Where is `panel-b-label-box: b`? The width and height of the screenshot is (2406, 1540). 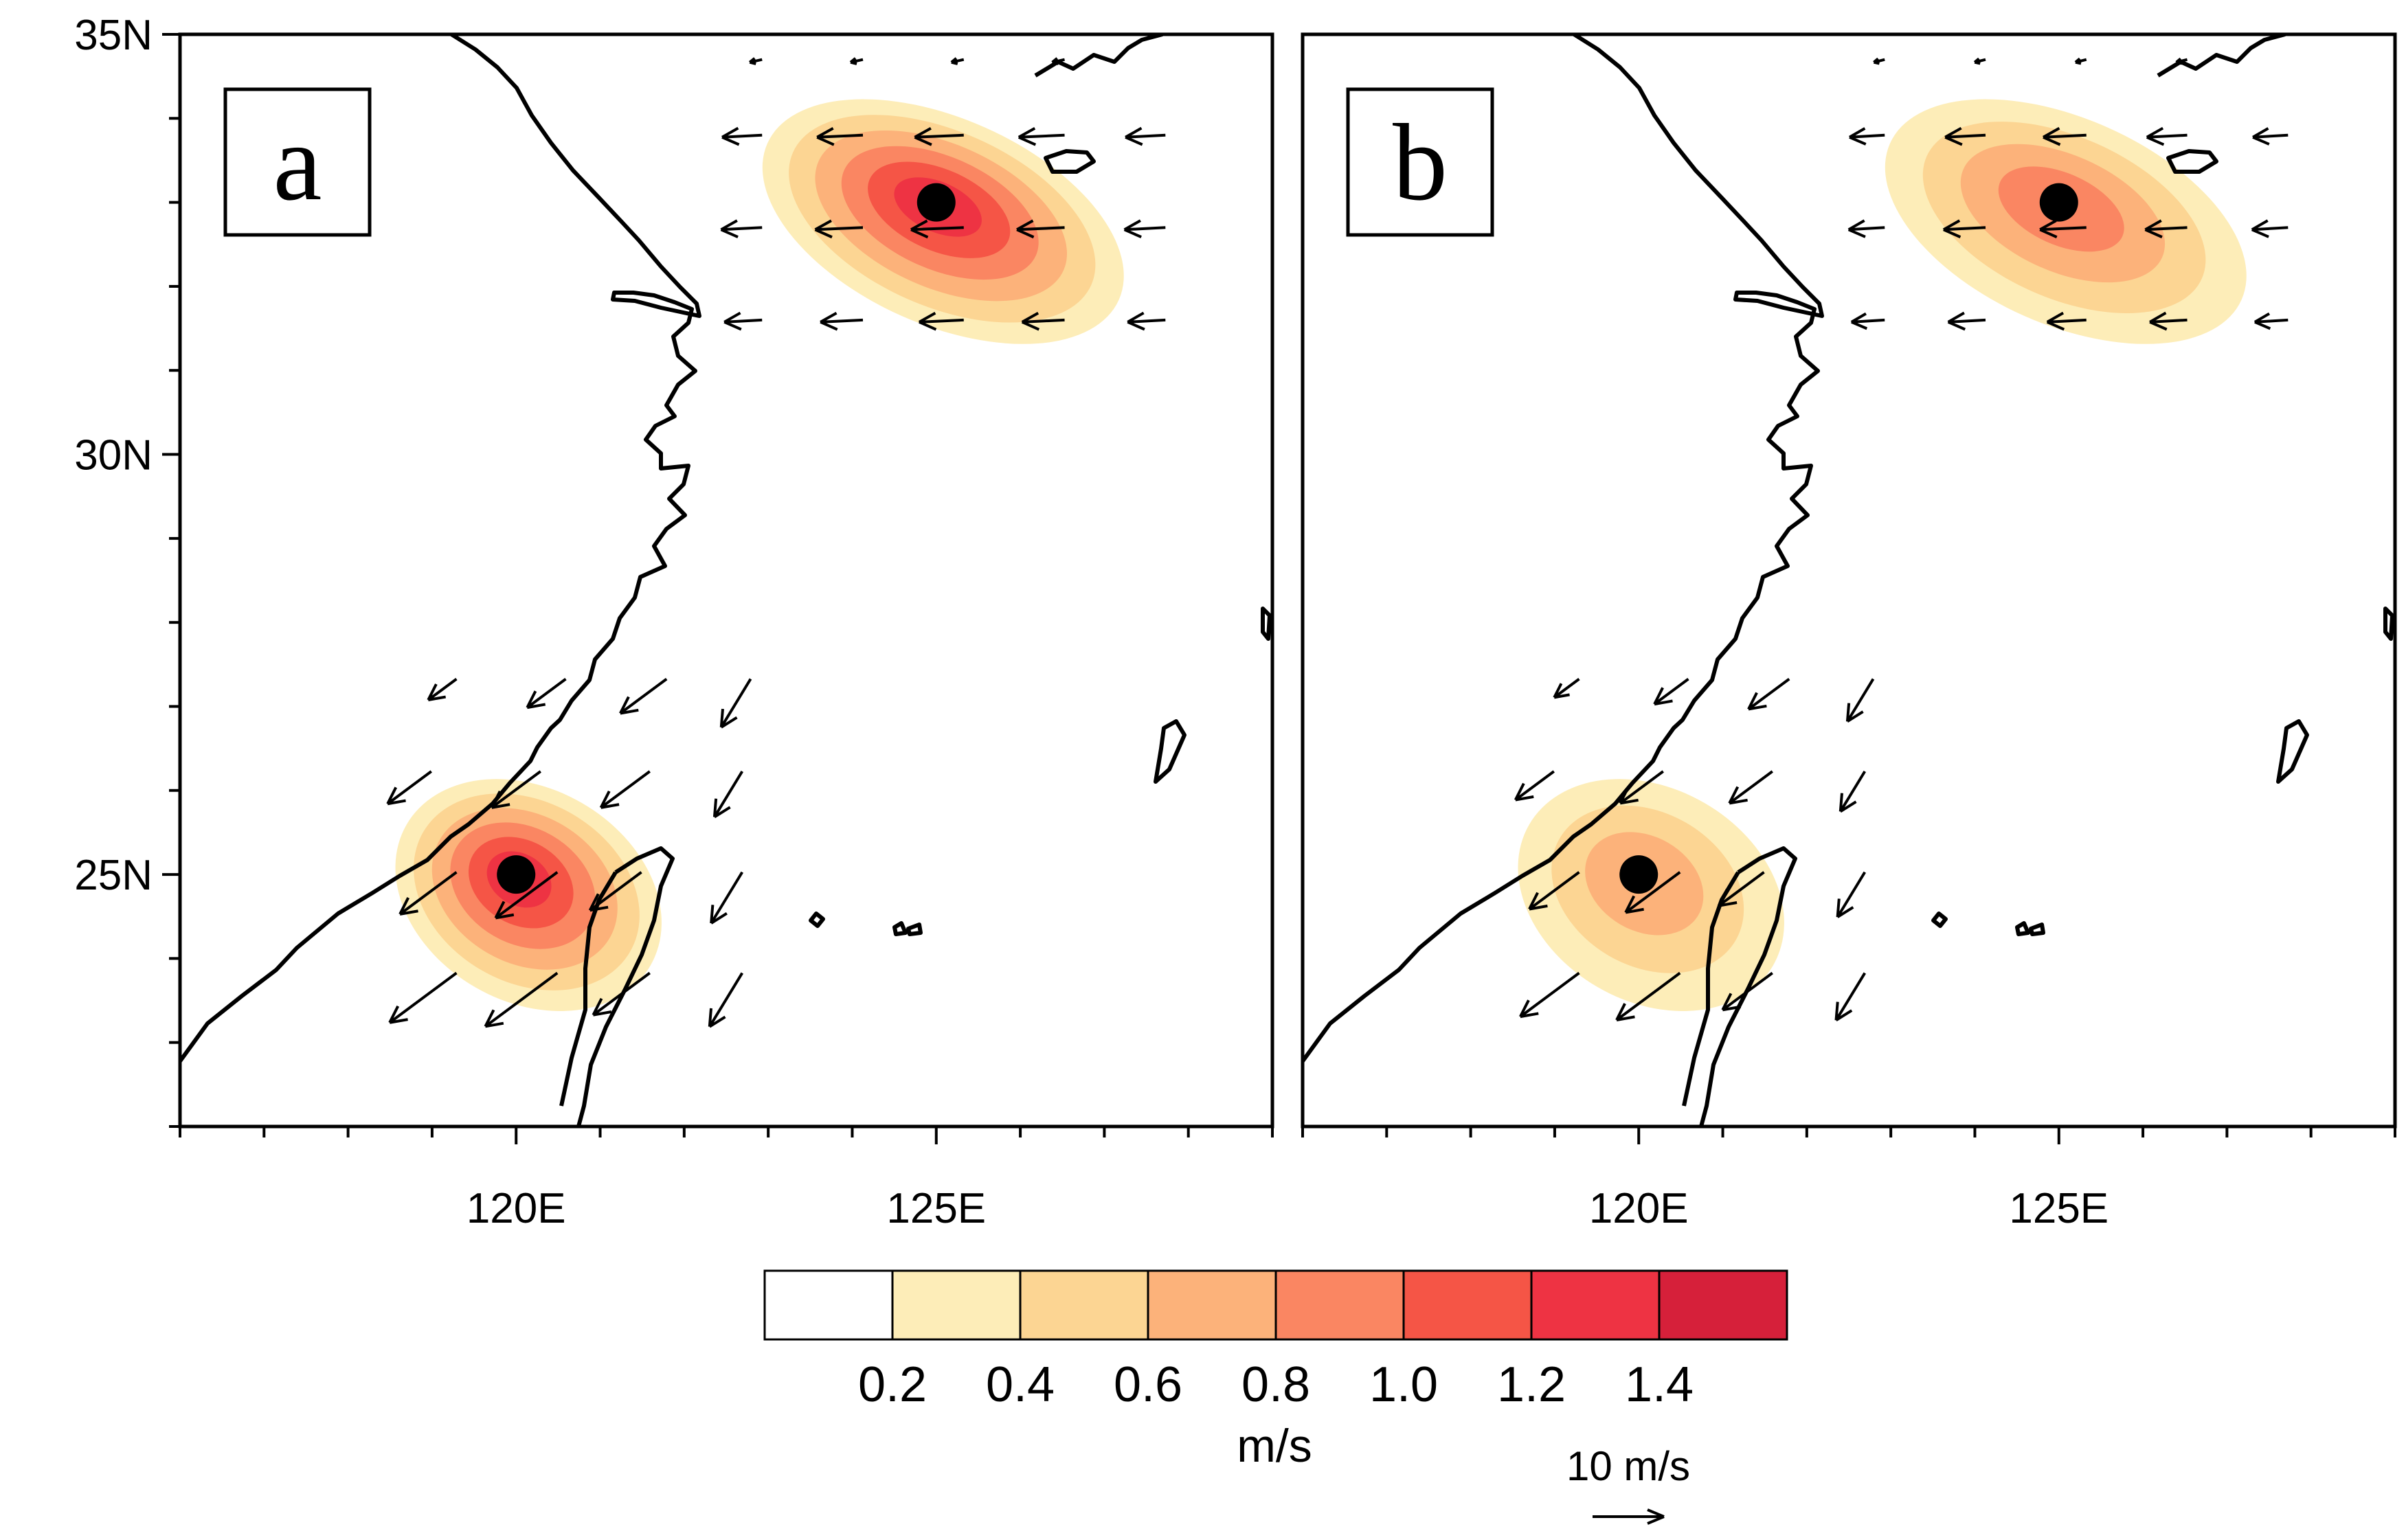 panel-b-label-box: b is located at coordinates (1420, 162).